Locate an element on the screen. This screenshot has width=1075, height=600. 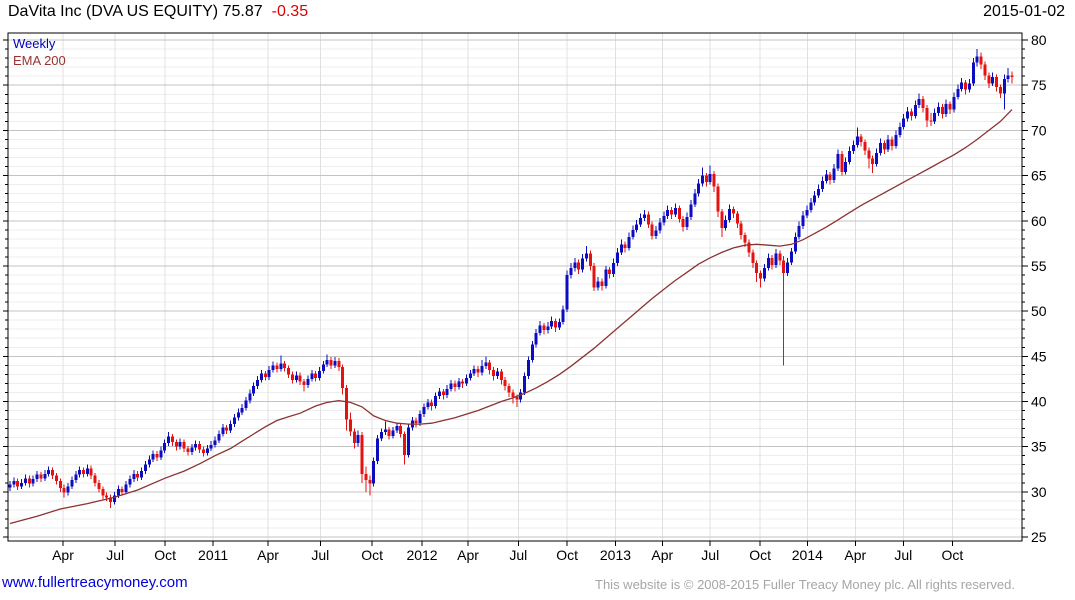
svg-text: 2013 is located at coordinates (615, 555).